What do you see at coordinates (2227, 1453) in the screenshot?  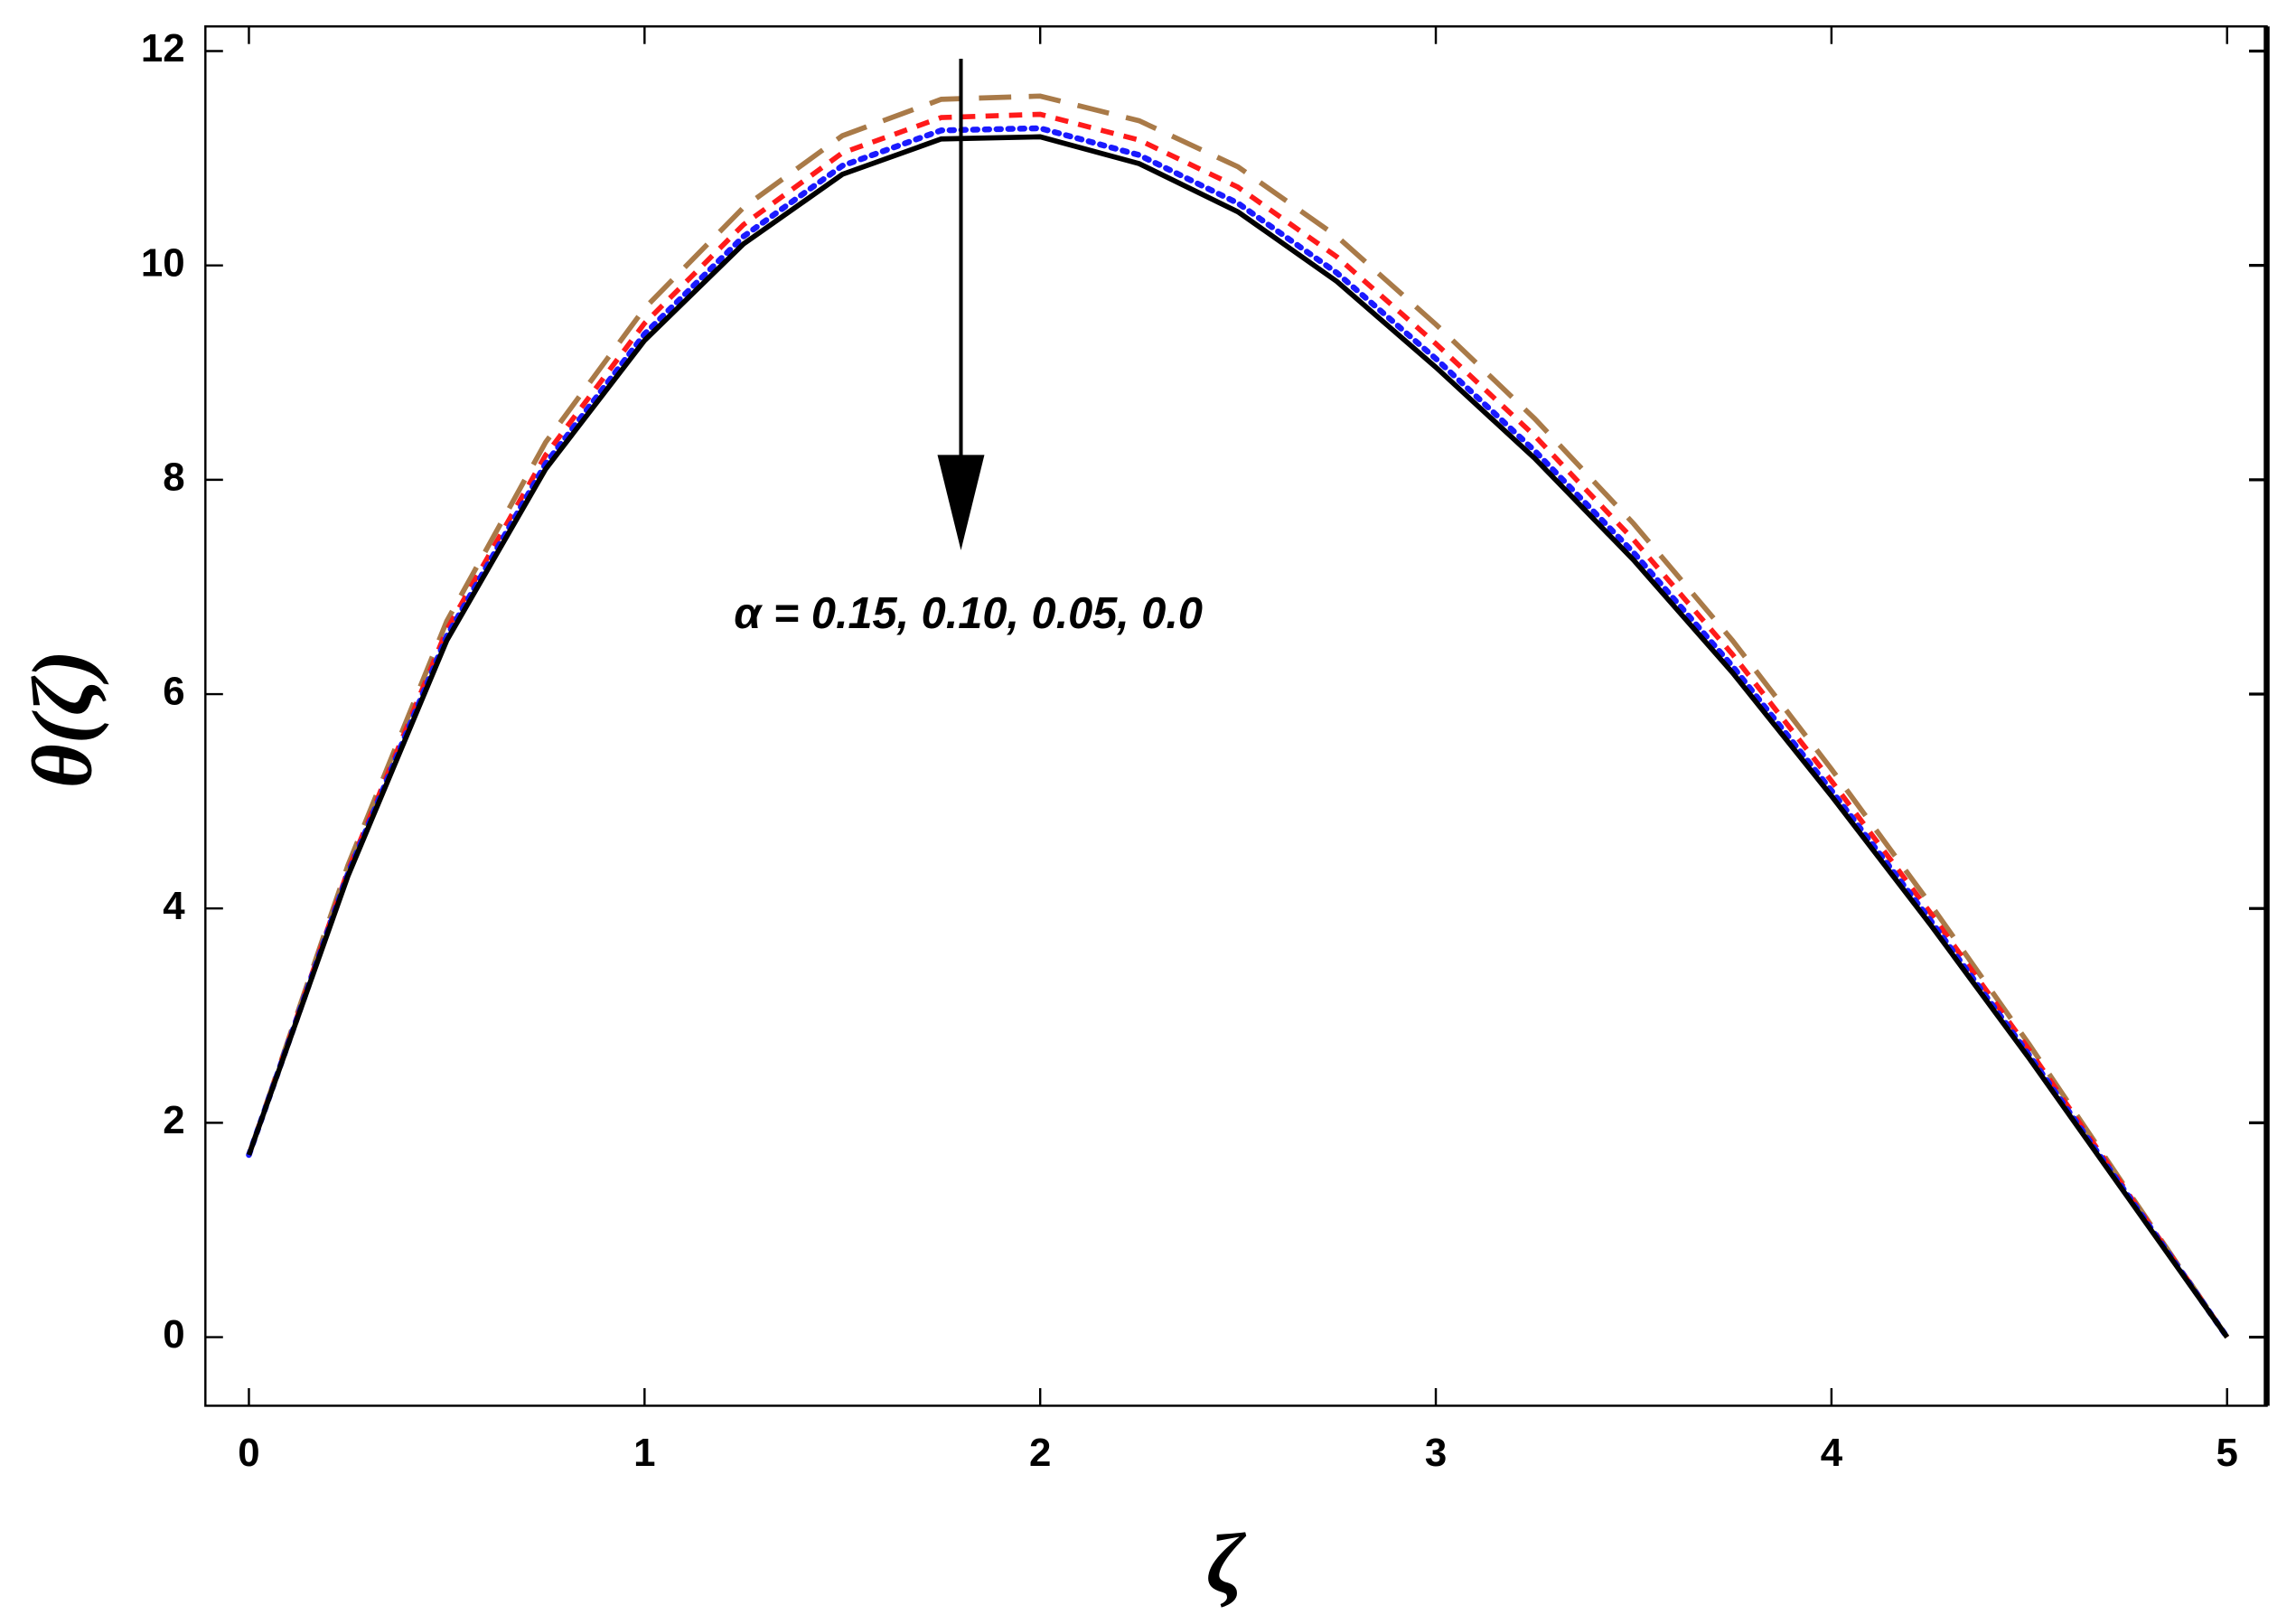 I see `x-tick-label: 5` at bounding box center [2227, 1453].